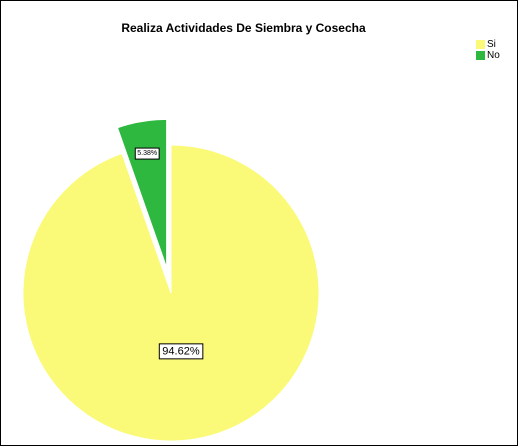 The height and width of the screenshot is (446, 518). I want to click on data-label-box-no, so click(147, 153).